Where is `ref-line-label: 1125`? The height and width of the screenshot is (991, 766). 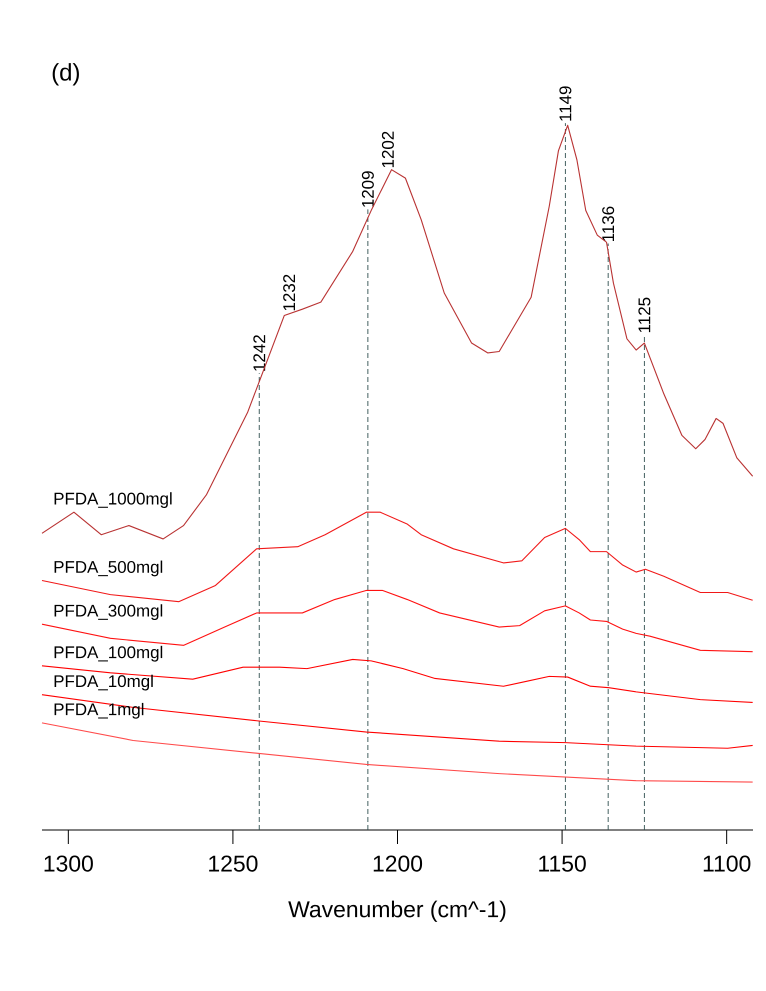 ref-line-label: 1125 is located at coordinates (644, 315).